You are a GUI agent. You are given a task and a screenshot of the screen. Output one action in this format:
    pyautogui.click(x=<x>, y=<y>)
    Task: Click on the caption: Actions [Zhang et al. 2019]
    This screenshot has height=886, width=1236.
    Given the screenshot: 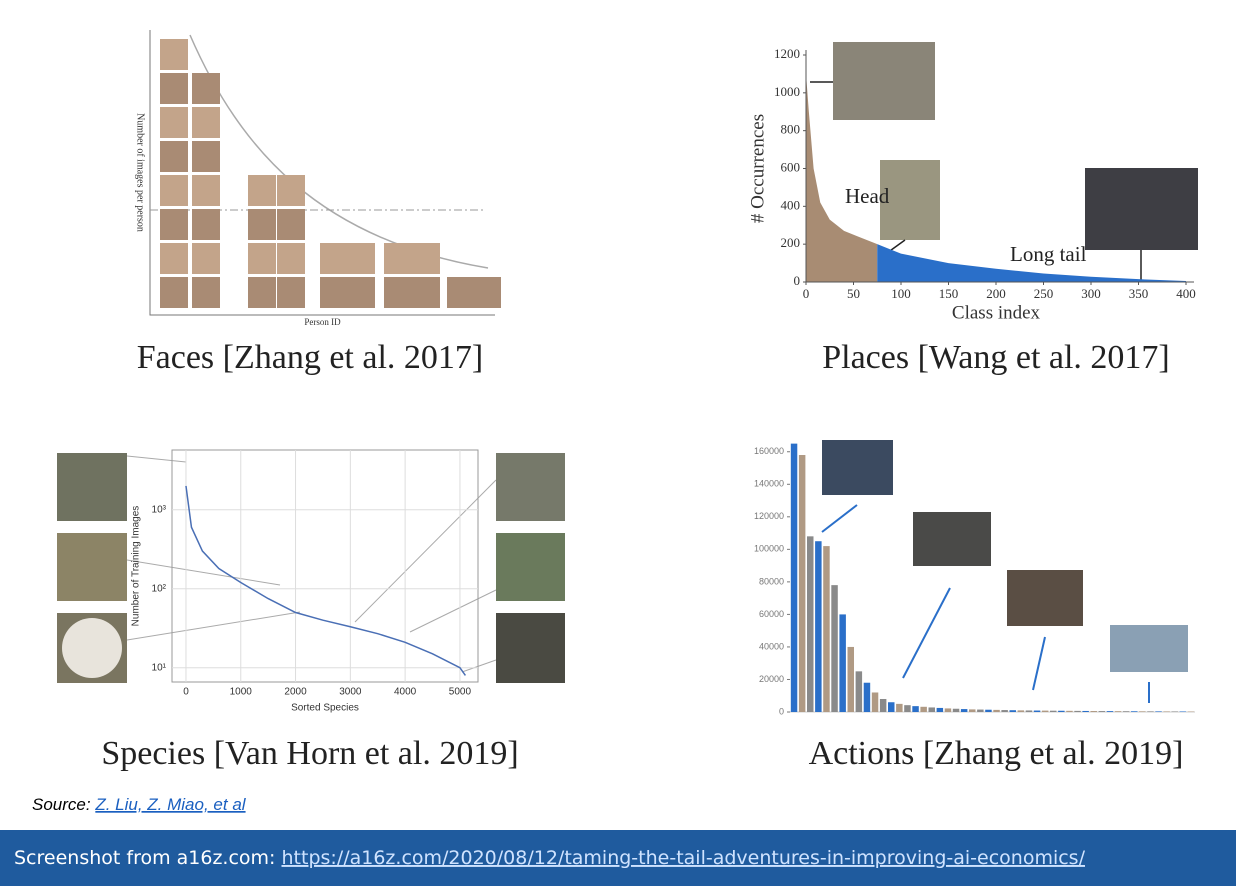 What is the action you would take?
    pyautogui.click(x=996, y=753)
    